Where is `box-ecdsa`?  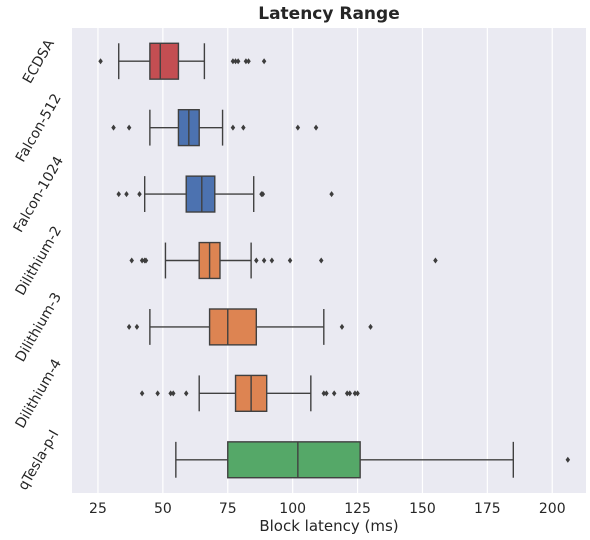 box-ecdsa is located at coordinates (182, 61).